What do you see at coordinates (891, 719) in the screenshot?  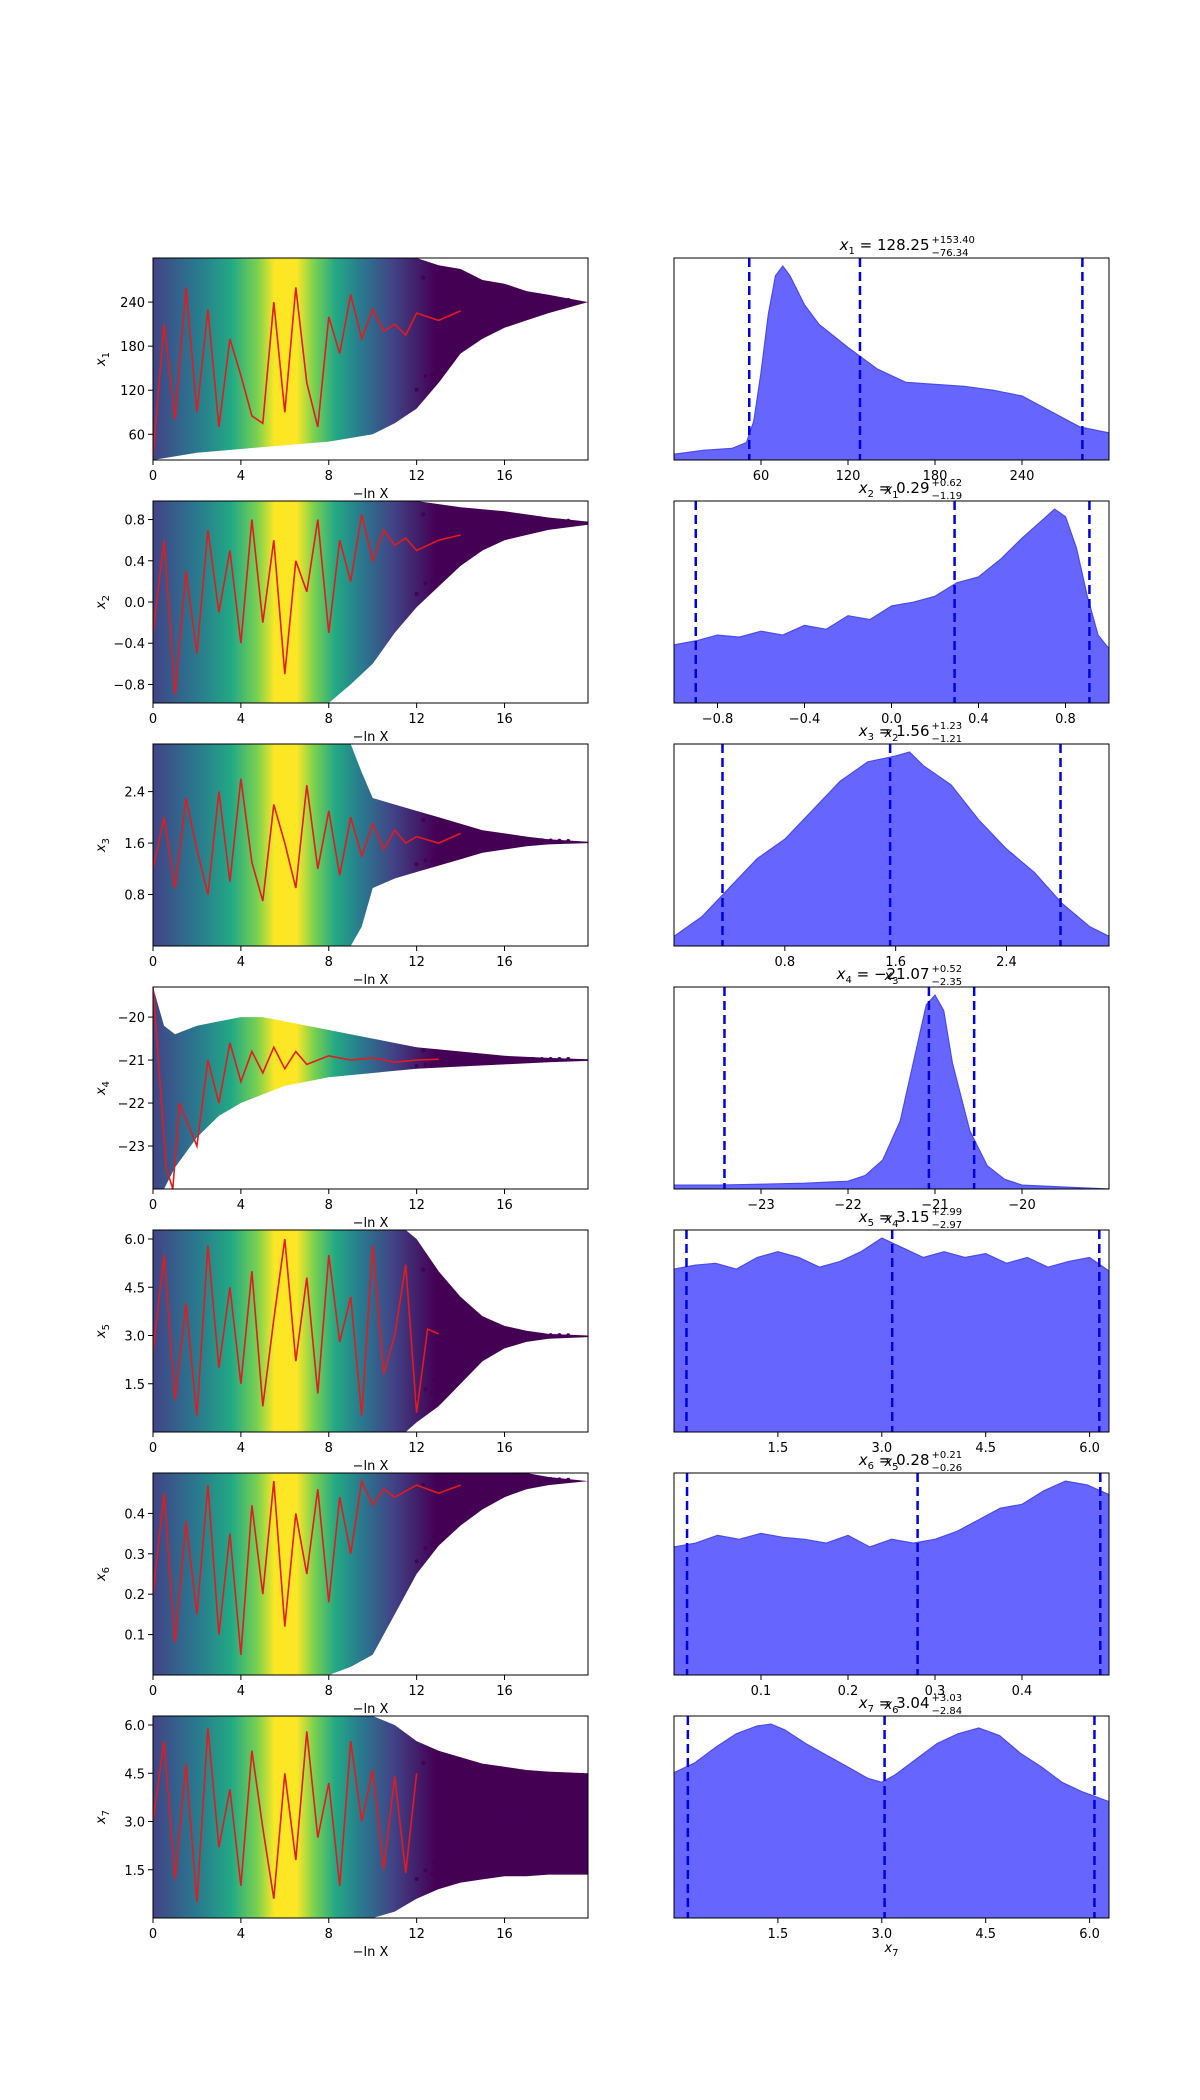 I see `x-tick-label: 0.0` at bounding box center [891, 719].